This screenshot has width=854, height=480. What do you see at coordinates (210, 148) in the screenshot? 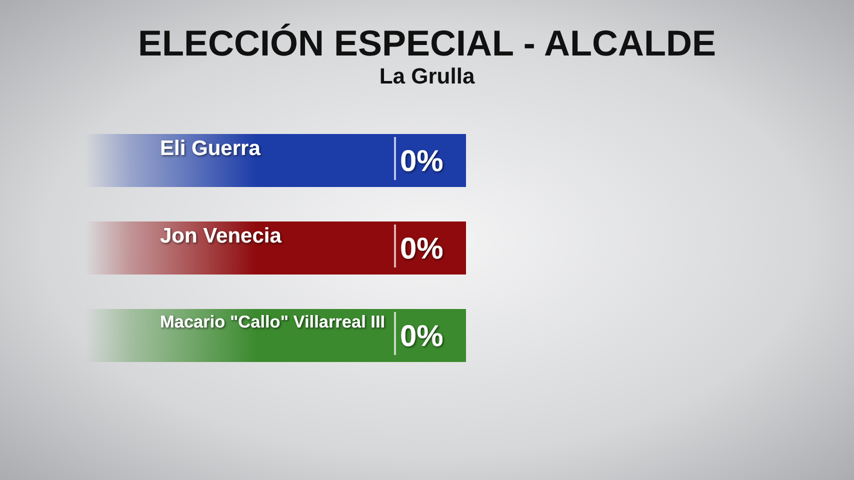
I see `category-label: Eli Guerra` at bounding box center [210, 148].